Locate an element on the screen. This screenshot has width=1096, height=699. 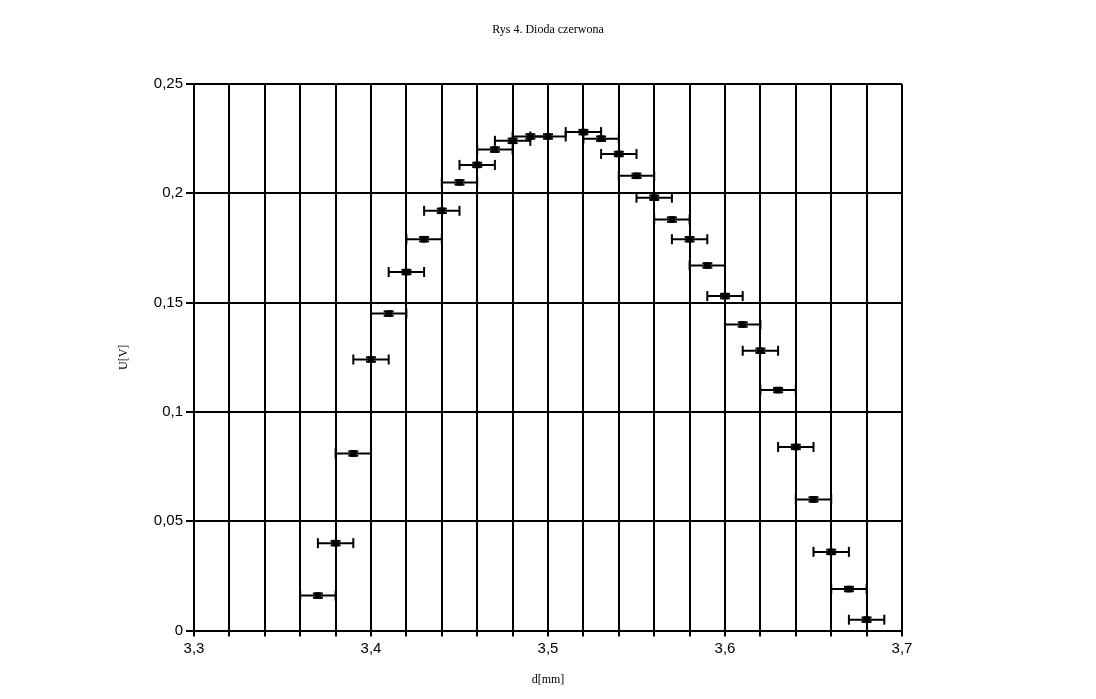
x-axis-title: d[mm] is located at coordinates (548, 678).